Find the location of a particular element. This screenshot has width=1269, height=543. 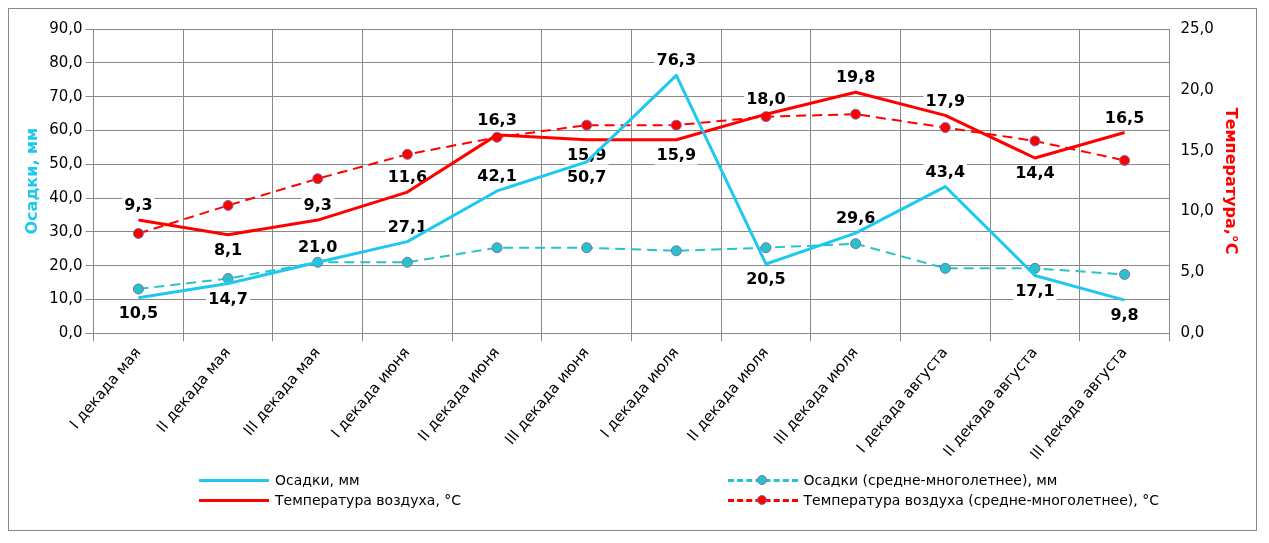

data-label: 43,4 is located at coordinates (945, 171).